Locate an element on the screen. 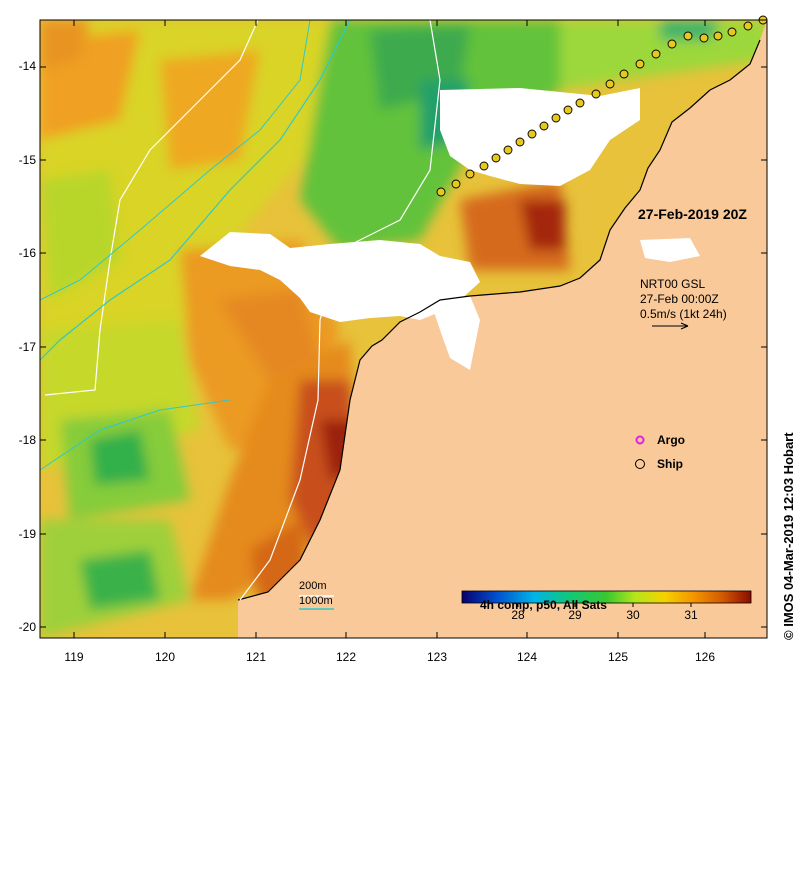 This screenshot has height=880, width=809. x-tick-label: 119 is located at coordinates (74, 657).